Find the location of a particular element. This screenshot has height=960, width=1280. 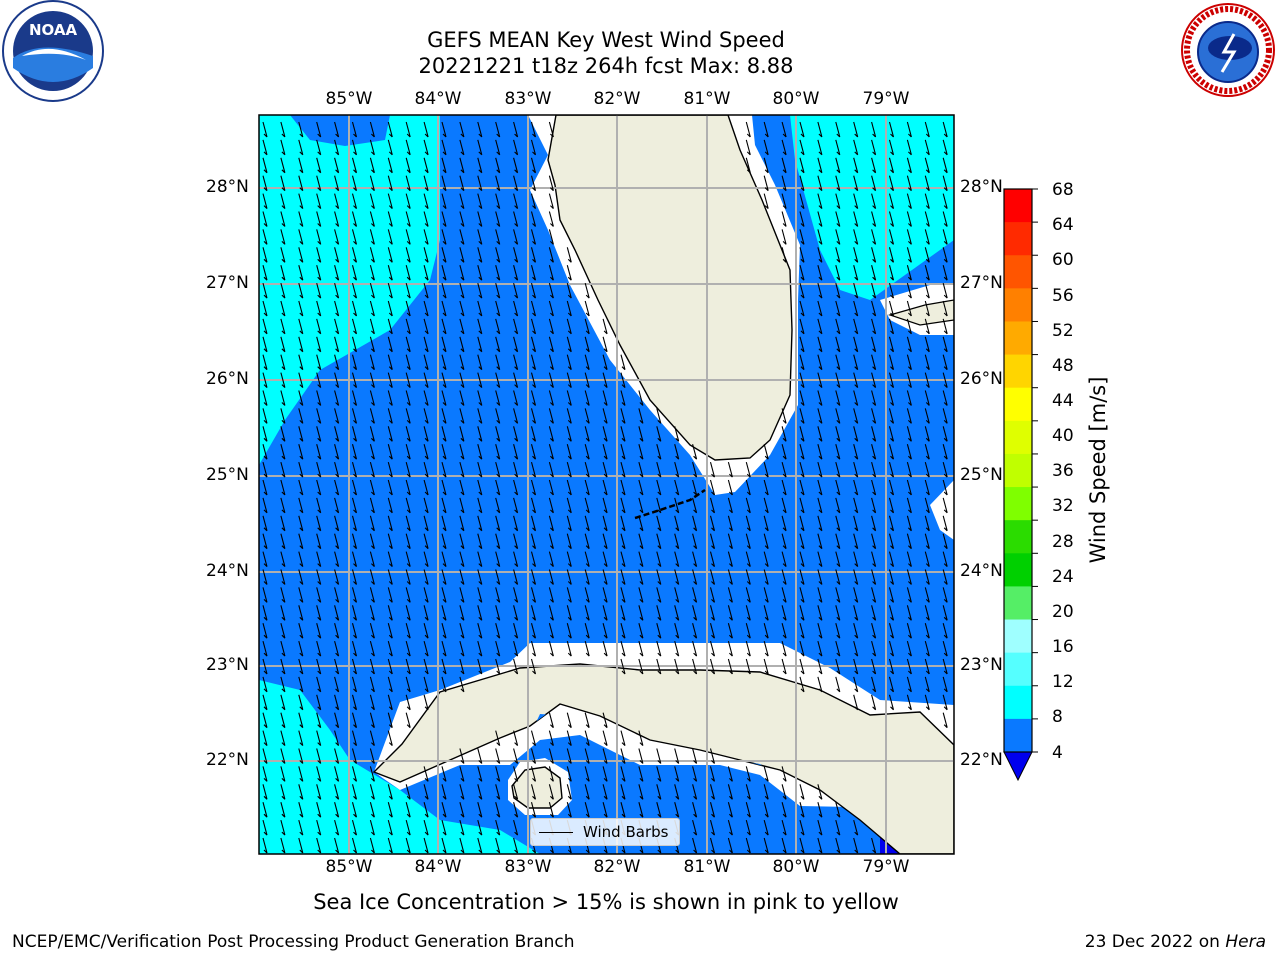

lat-label-right-24n: 24°N is located at coordinates (981, 571).